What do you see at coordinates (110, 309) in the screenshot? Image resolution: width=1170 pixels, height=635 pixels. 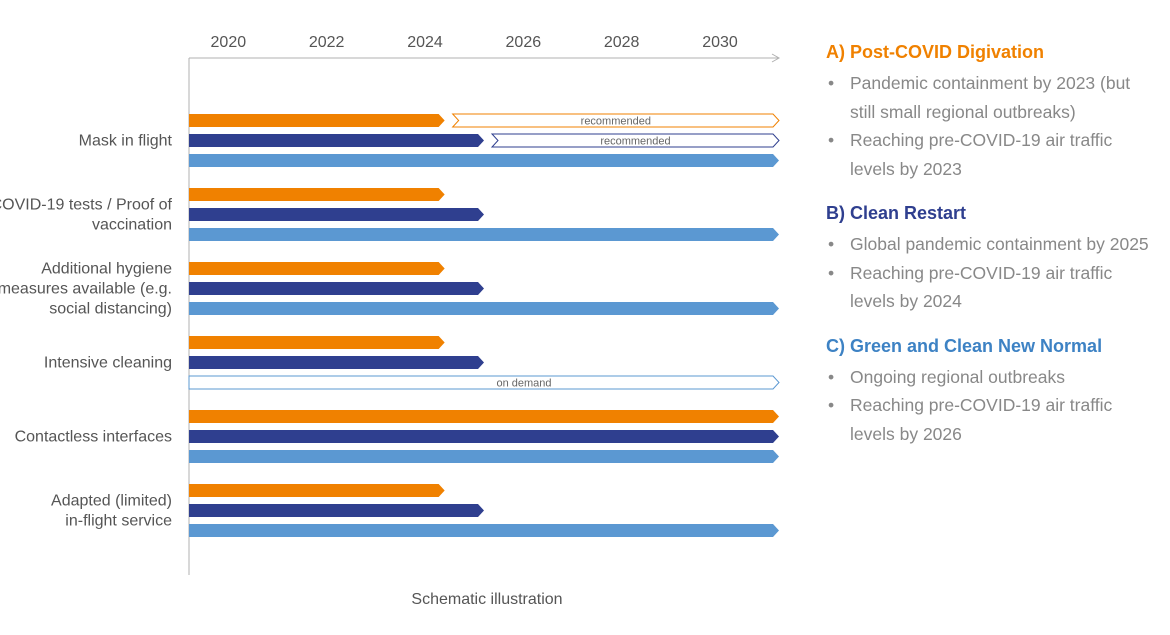 I see `row-label: social distancing)` at bounding box center [110, 309].